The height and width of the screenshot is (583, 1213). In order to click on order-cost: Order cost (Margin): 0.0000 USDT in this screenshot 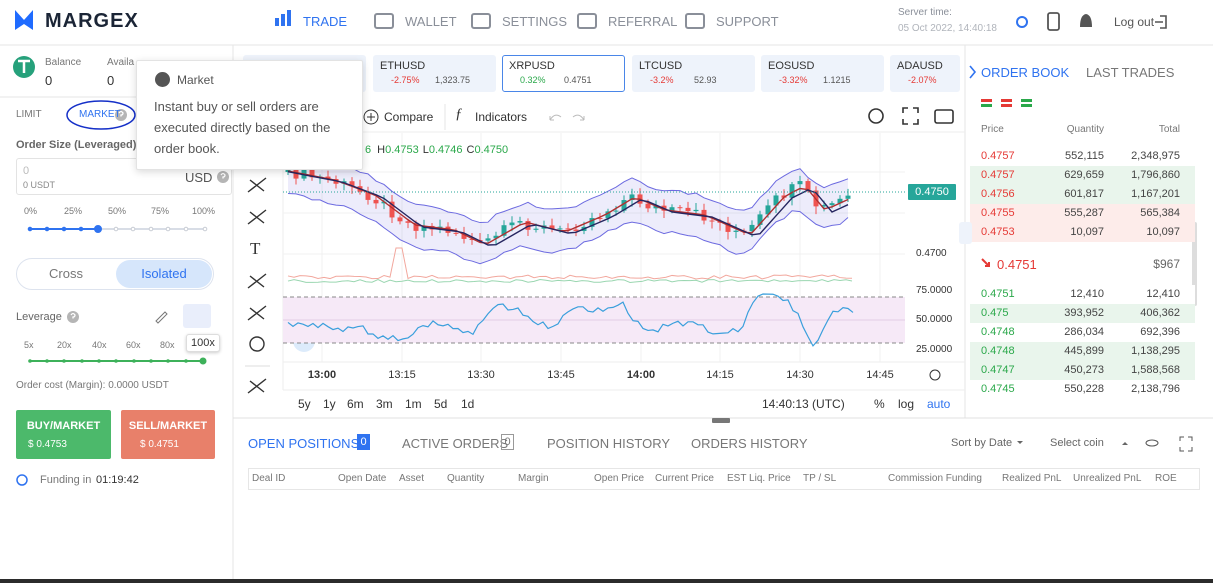, I will do `click(92, 385)`.